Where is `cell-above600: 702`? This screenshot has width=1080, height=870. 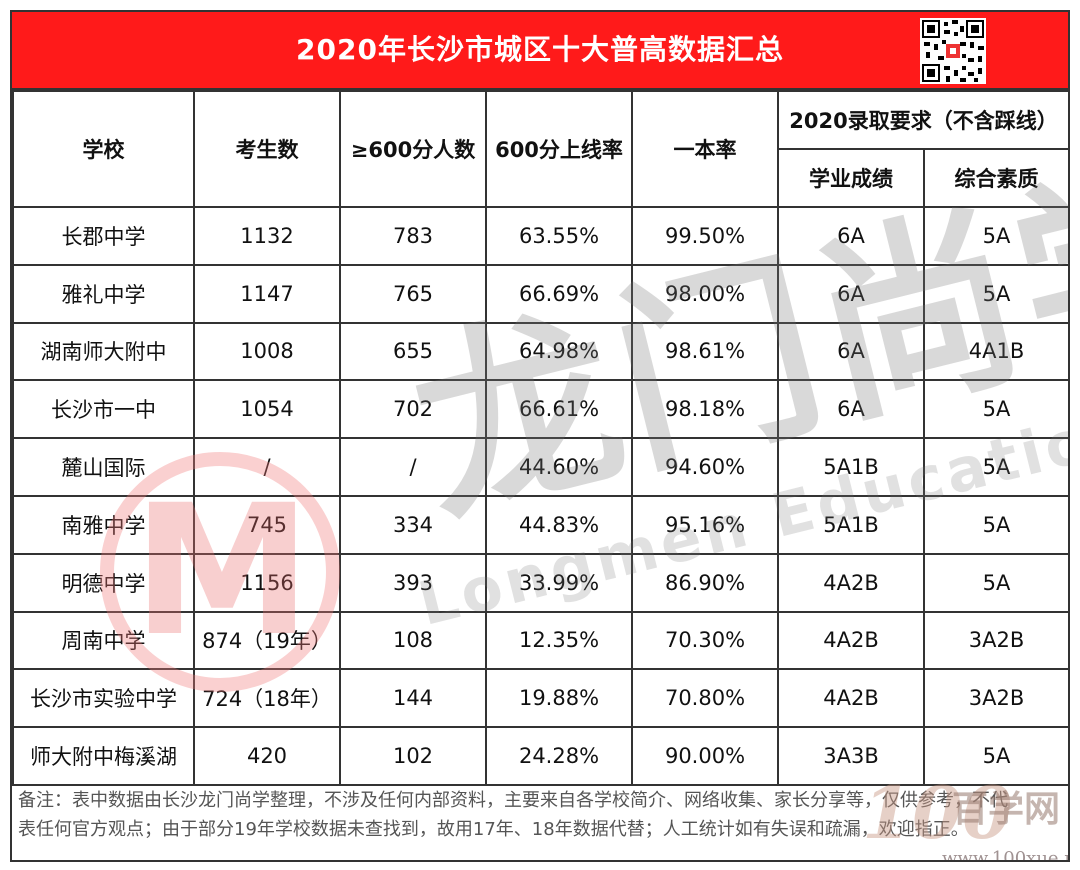 cell-above600: 702 is located at coordinates (413, 409).